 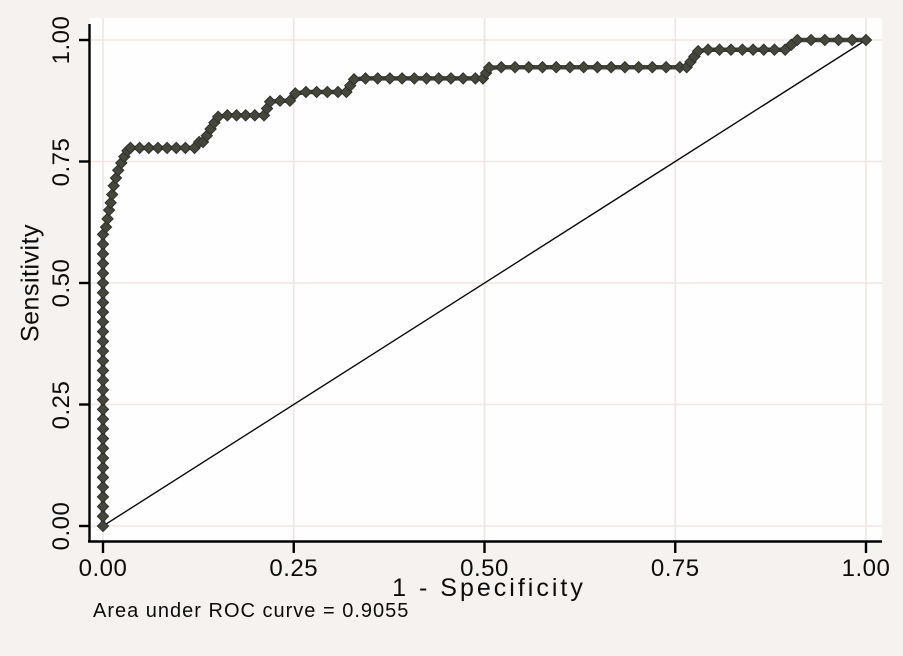 What do you see at coordinates (61, 40) in the screenshot?
I see `y-tick-label: 1.00` at bounding box center [61, 40].